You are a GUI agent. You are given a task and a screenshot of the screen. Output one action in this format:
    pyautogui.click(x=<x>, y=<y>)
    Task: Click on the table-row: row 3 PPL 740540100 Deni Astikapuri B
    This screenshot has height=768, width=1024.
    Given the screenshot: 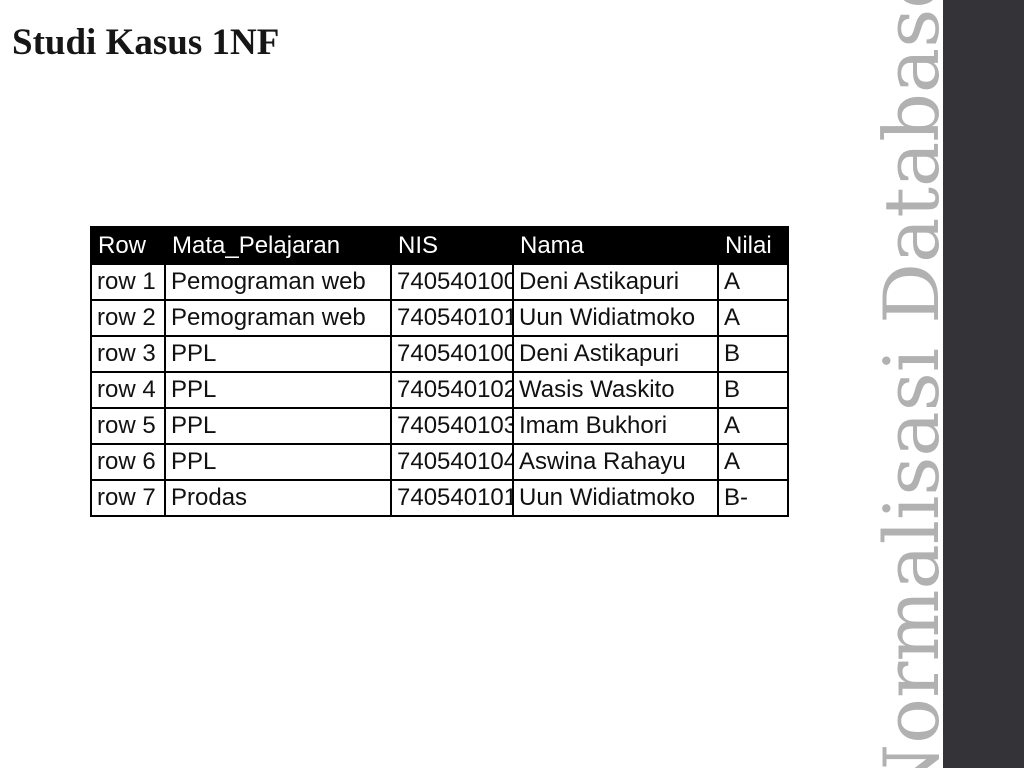 What is the action you would take?
    pyautogui.click(x=439, y=354)
    